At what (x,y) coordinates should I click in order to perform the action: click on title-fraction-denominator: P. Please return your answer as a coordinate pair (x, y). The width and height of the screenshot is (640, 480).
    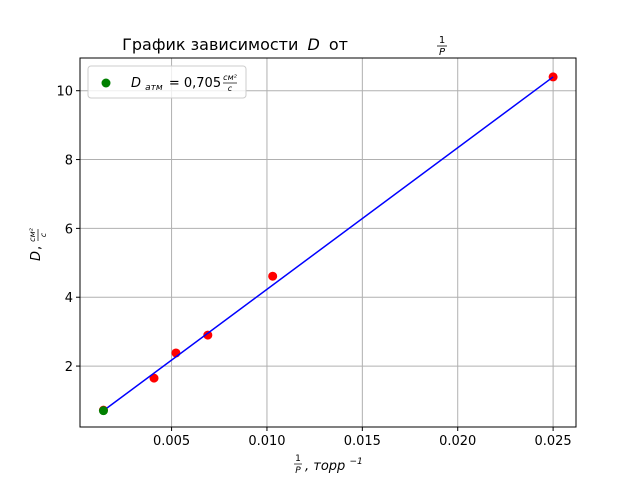
    Looking at the image, I should click on (442, 52).